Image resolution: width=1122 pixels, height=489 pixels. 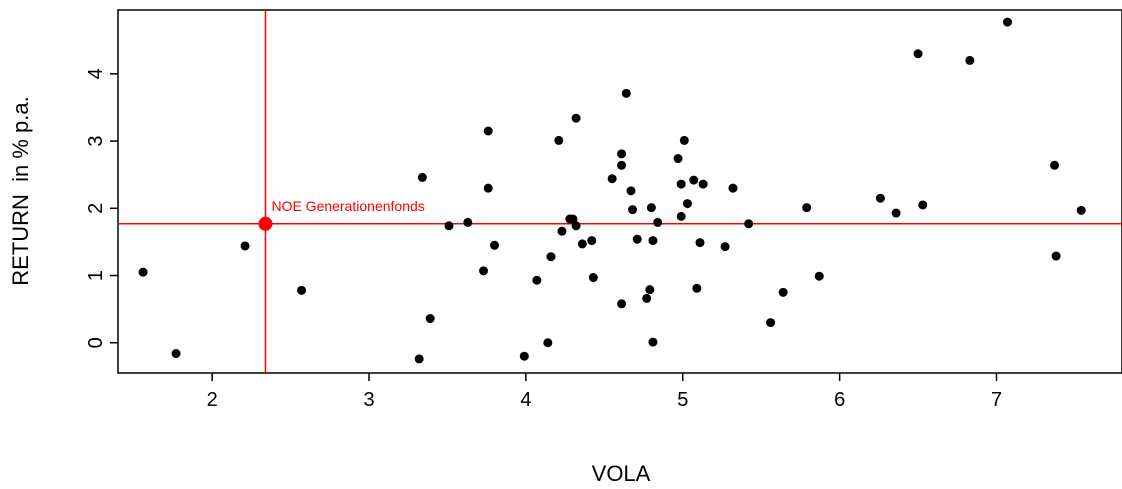 What do you see at coordinates (96, 141) in the screenshot?
I see `y-tick-label: 3` at bounding box center [96, 141].